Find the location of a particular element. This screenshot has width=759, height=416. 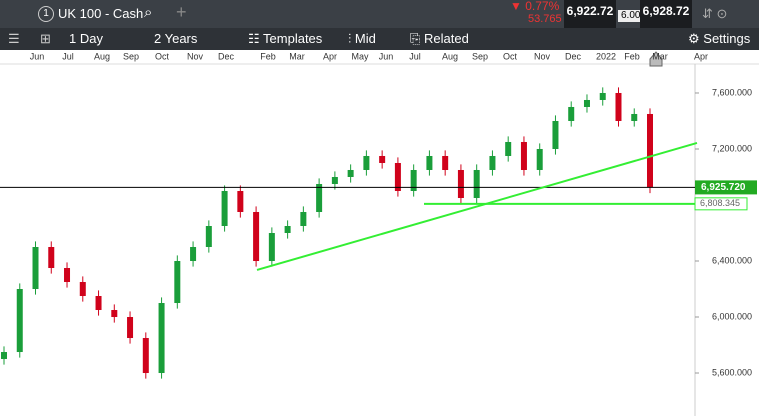

y-tick-label: 7,200.000 is located at coordinates (732, 148).